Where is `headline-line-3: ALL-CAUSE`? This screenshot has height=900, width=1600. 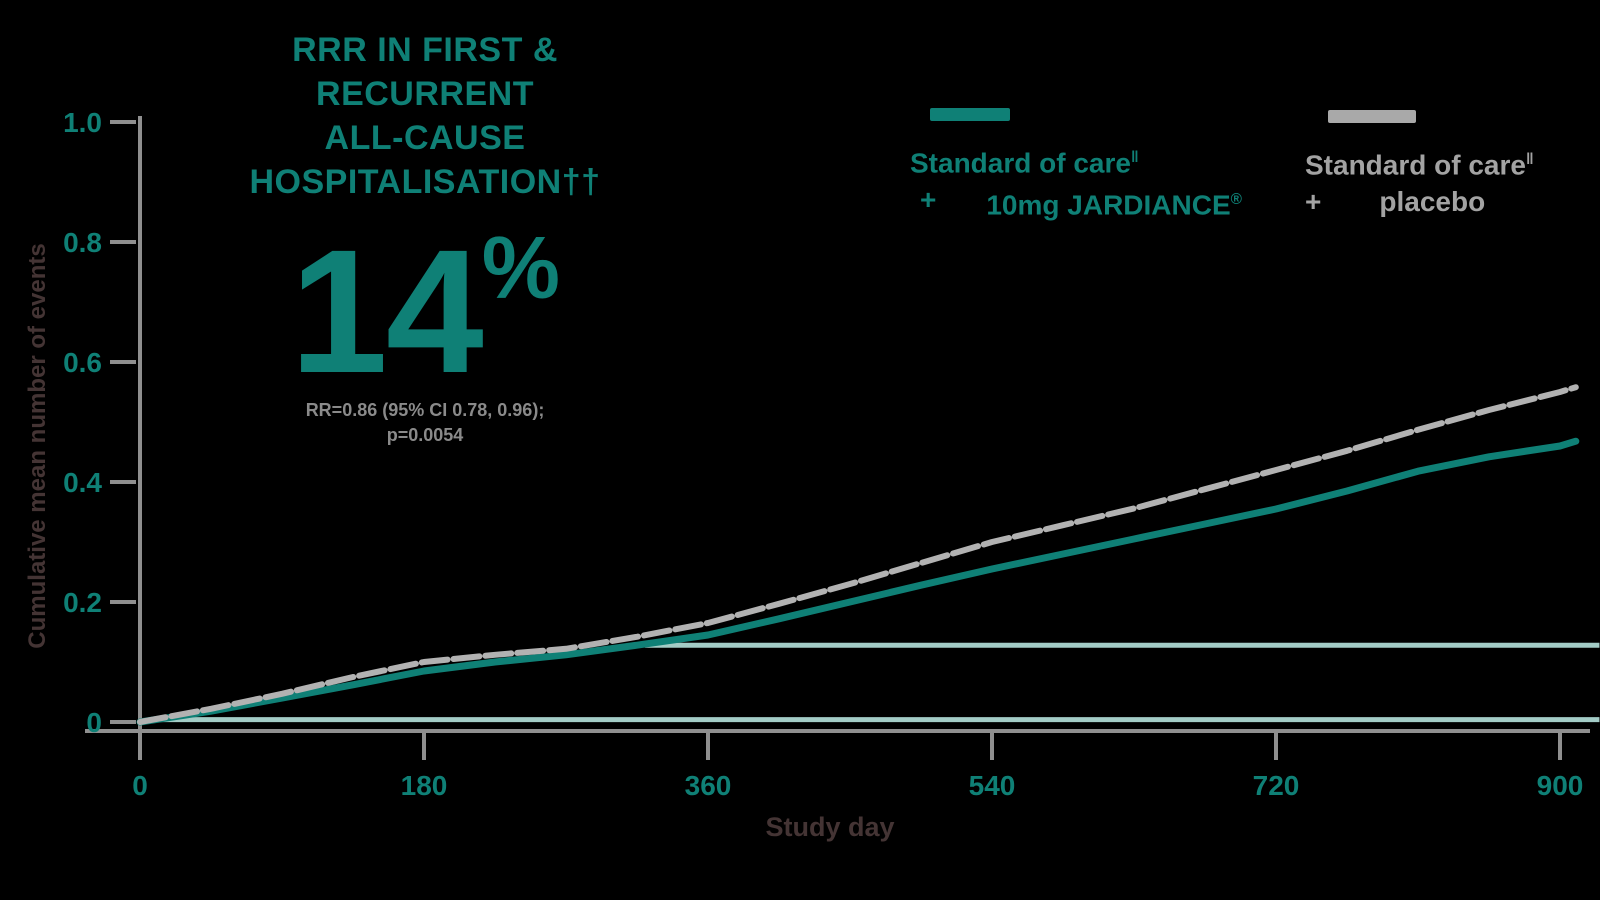
headline-line-3: ALL-CAUSE is located at coordinates (425, 138).